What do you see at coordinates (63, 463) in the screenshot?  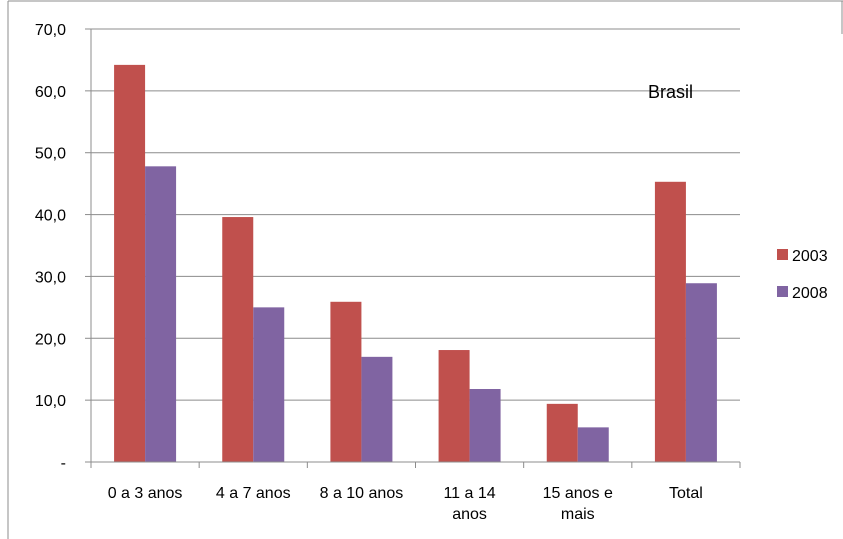 I see `y-tick-label: -` at bounding box center [63, 463].